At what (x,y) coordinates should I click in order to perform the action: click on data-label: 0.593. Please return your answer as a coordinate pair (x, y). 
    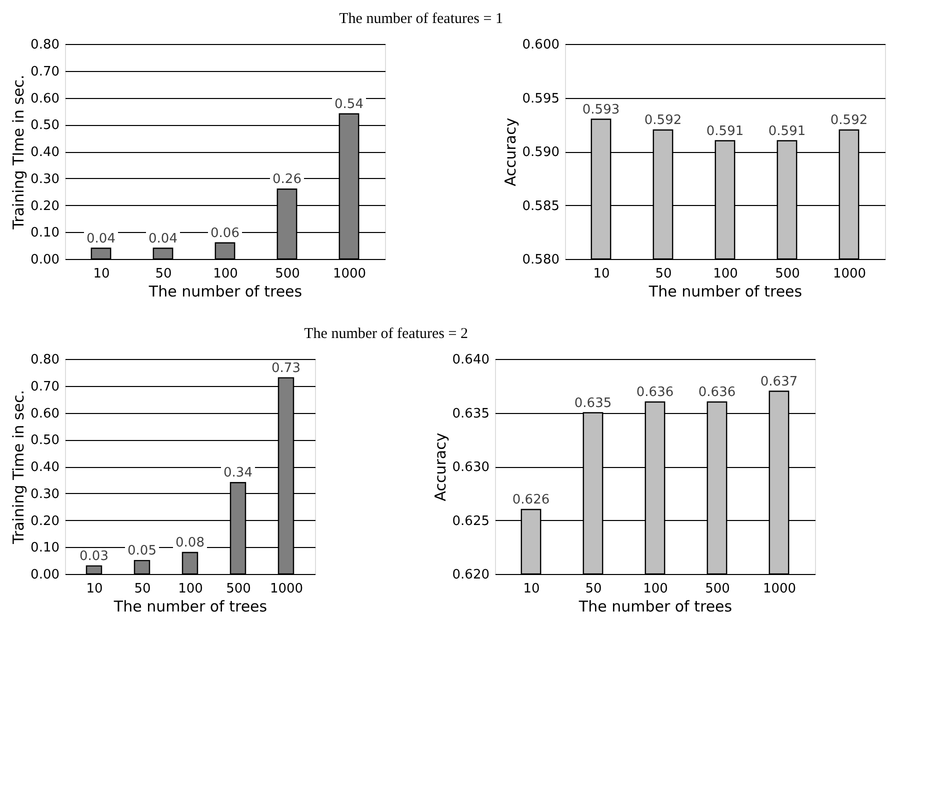
    Looking at the image, I should click on (601, 110).